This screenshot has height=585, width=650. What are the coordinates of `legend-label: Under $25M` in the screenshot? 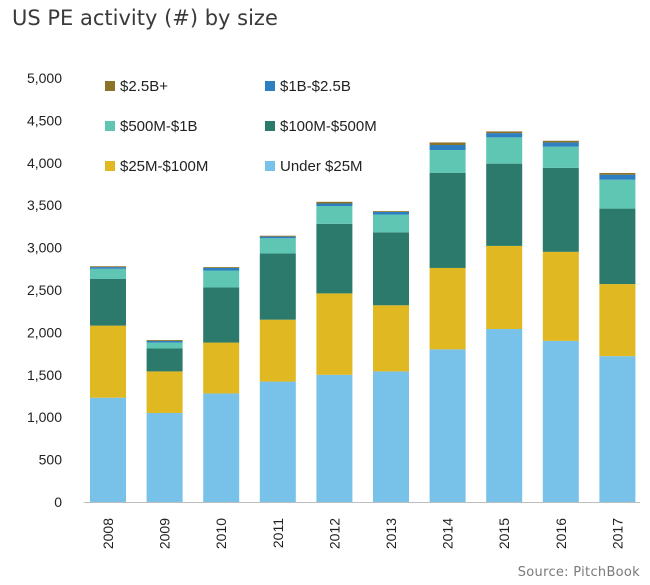 It's located at (321, 166).